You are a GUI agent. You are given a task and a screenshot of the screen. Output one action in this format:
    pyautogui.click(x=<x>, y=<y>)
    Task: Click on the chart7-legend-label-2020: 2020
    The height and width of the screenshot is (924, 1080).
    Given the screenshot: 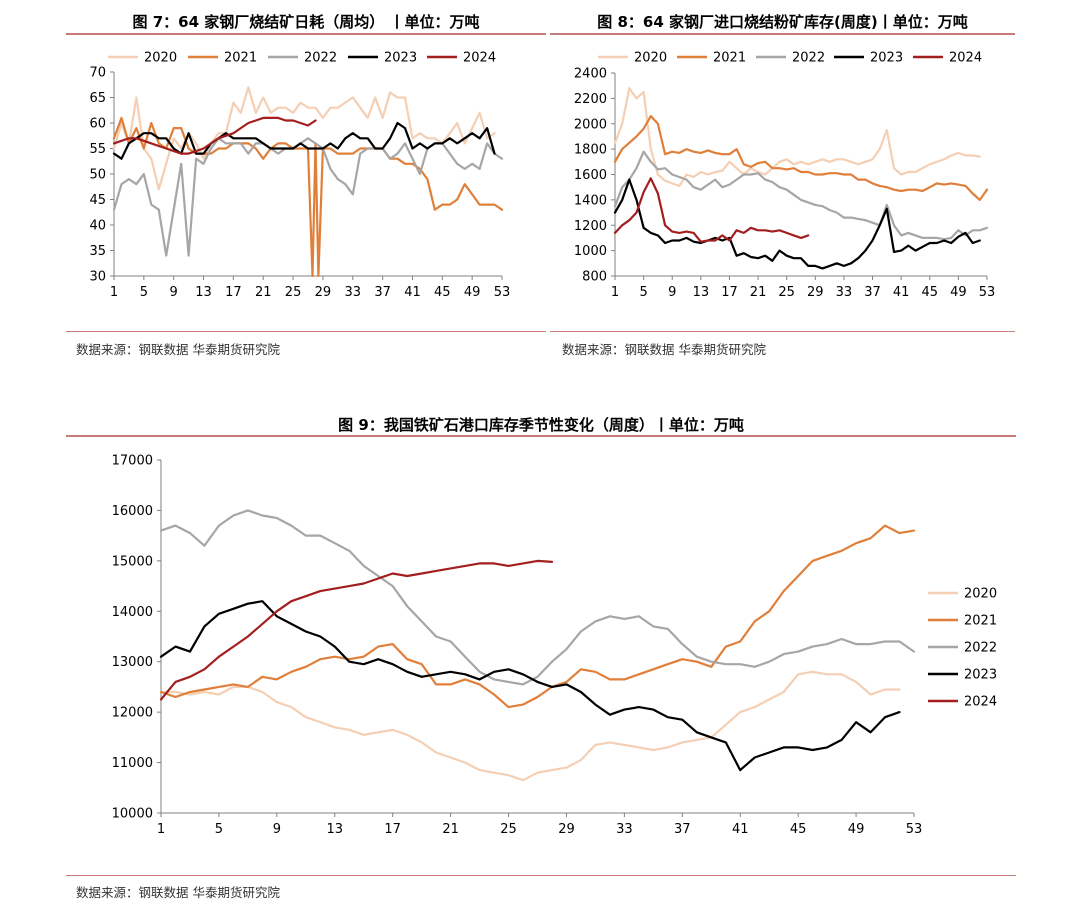 What is the action you would take?
    pyautogui.click(x=160, y=58)
    